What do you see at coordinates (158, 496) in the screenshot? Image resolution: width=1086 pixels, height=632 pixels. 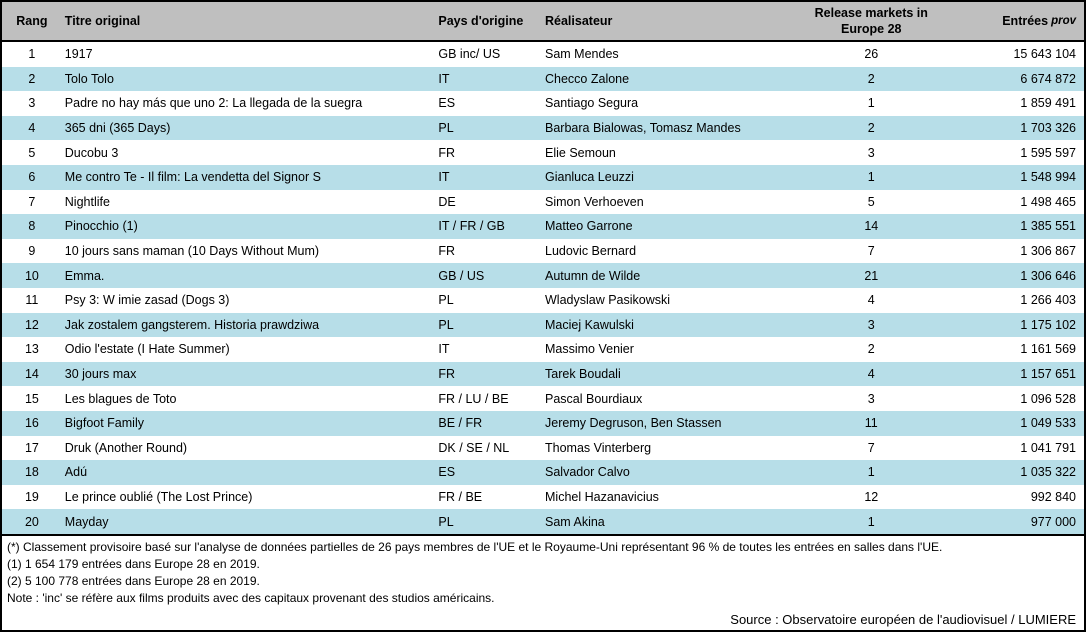 I see `row-title: Le prince oublié (The Lost Prince)` at bounding box center [158, 496].